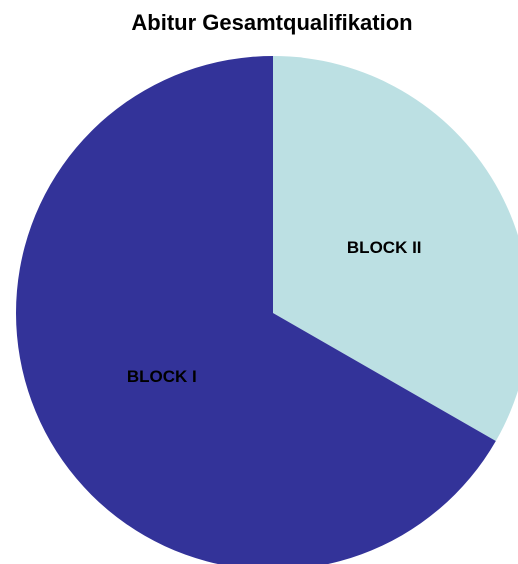 The width and height of the screenshot is (518, 564). What do you see at coordinates (162, 376) in the screenshot?
I see `slice-label: BLOCK I` at bounding box center [162, 376].